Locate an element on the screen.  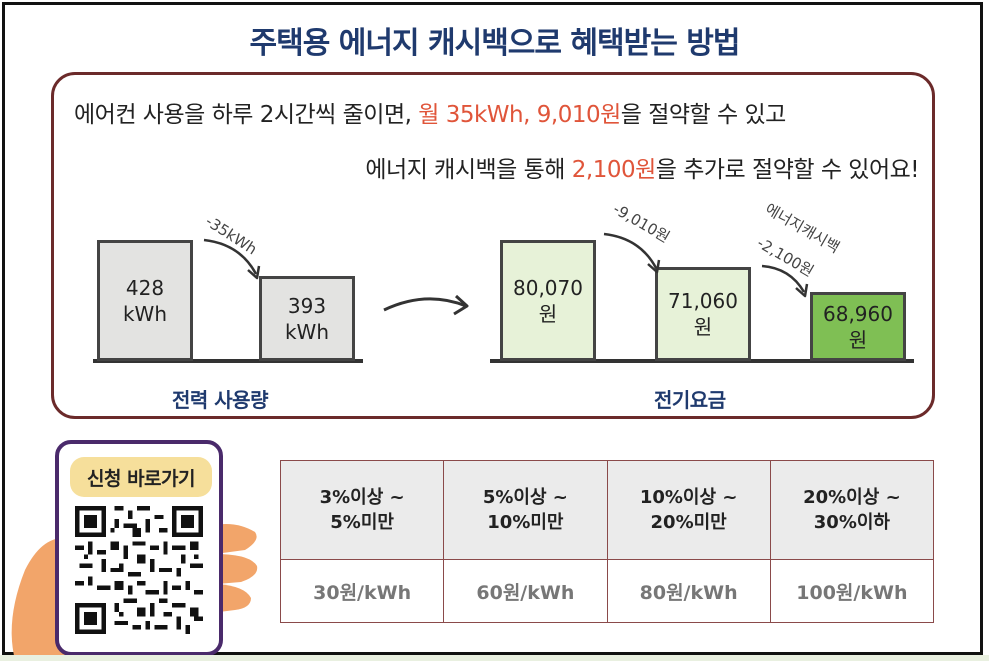
bill-bar-before: 80,070 원 is located at coordinates (548, 300).